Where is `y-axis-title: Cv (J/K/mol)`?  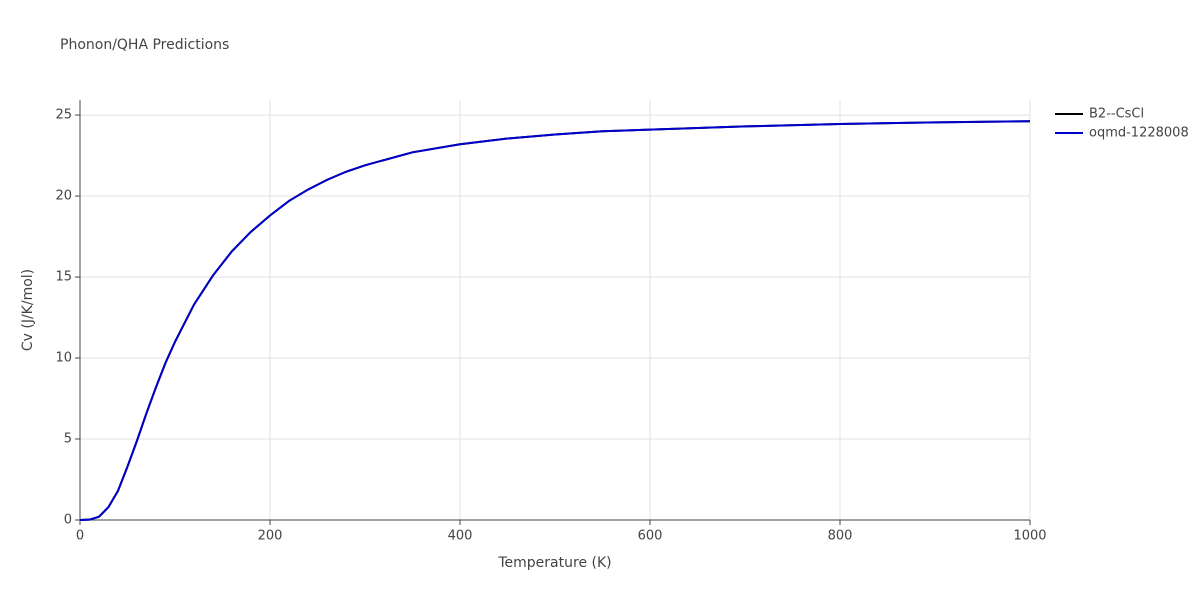
y-axis-title: Cv (J/K/mol) is located at coordinates (28, 310).